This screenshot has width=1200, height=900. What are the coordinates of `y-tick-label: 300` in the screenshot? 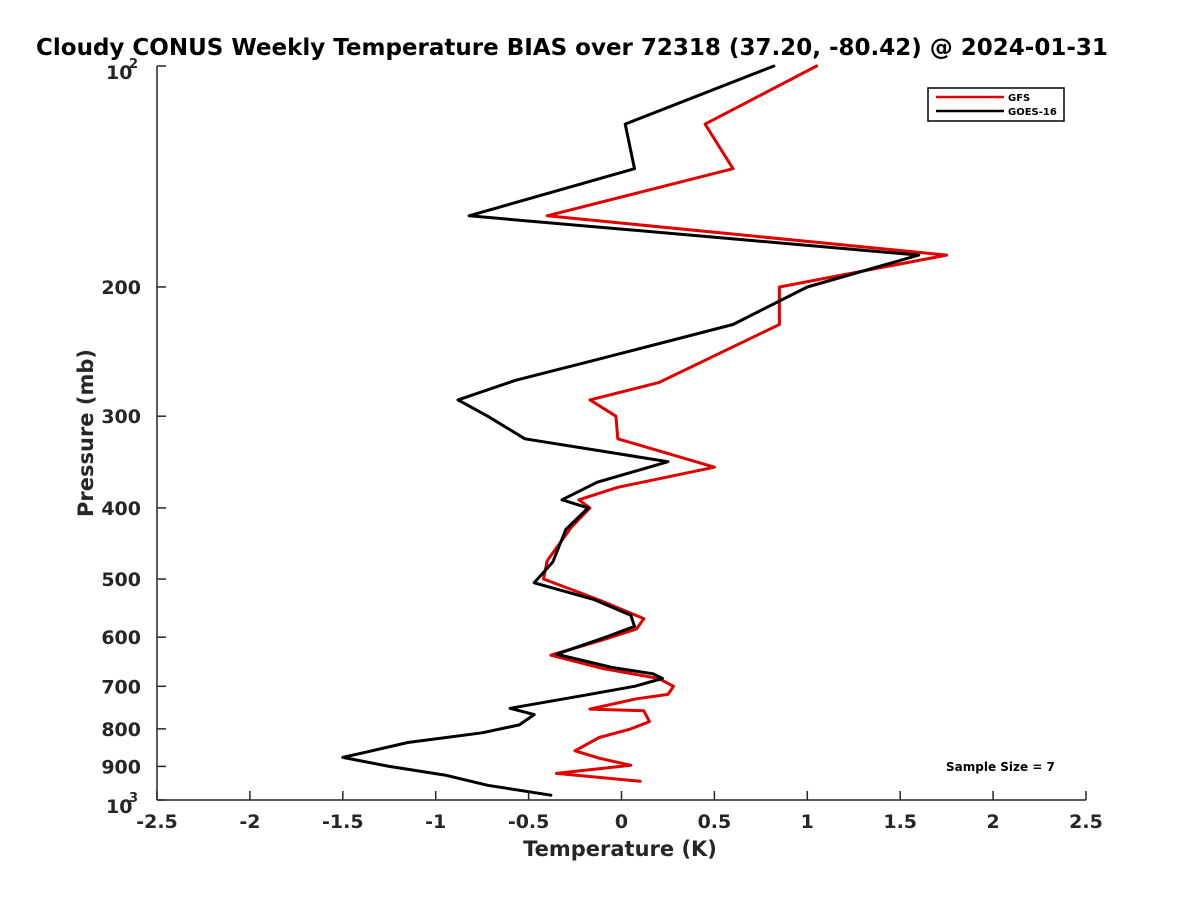 It's located at (121, 417).